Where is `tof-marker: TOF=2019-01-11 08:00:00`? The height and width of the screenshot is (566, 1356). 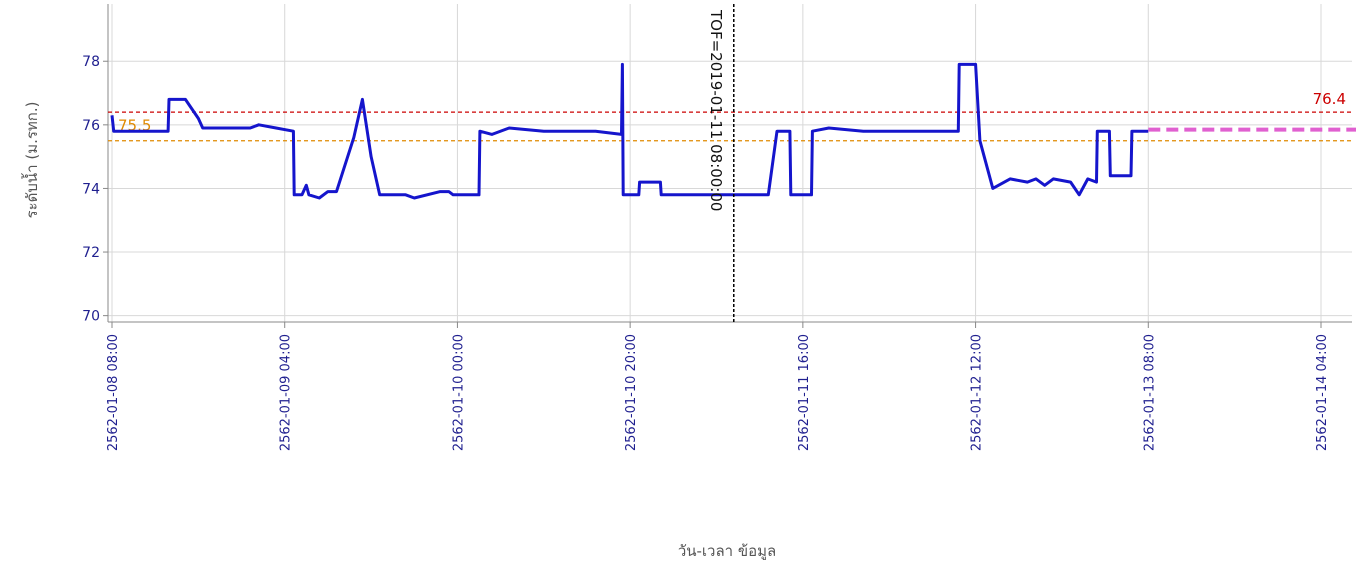 tof-marker: TOF=2019-01-11 08:00:00 is located at coordinates (721, 163).